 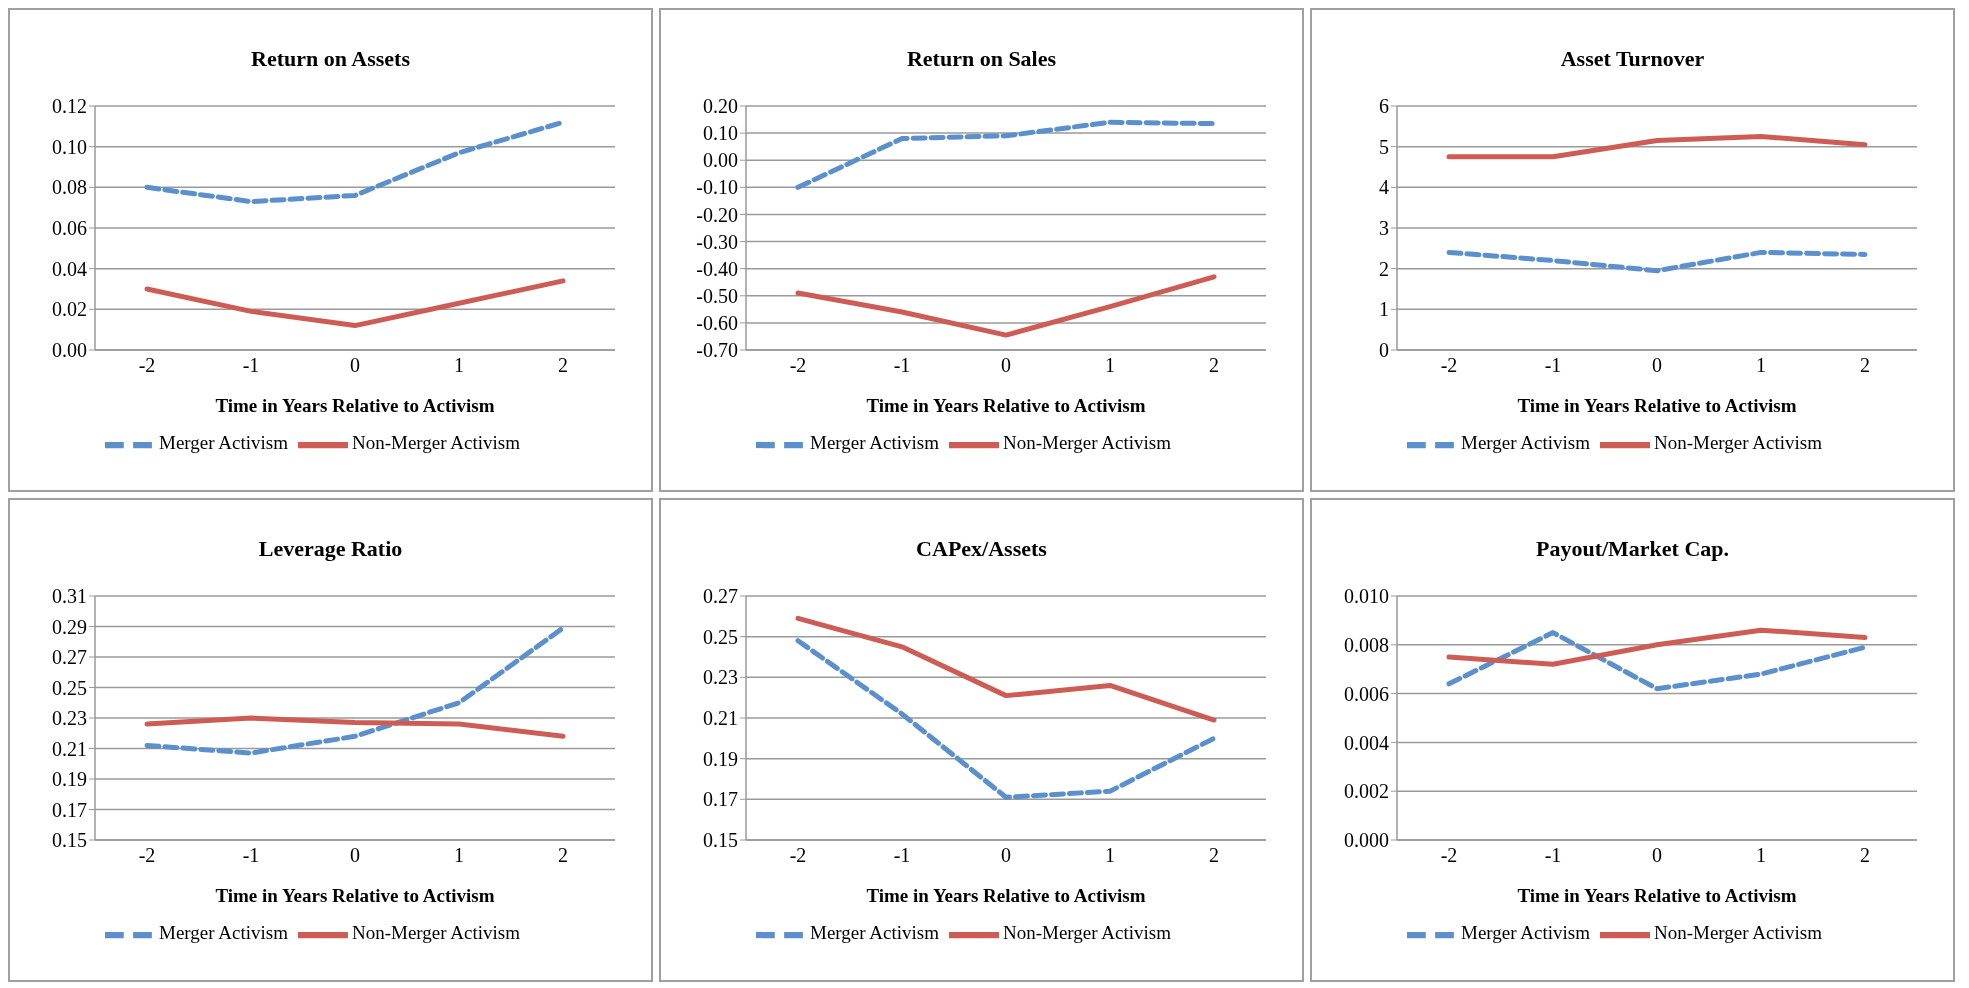 What do you see at coordinates (1632, 59) in the screenshot?
I see `chart-title: Asset Turnover` at bounding box center [1632, 59].